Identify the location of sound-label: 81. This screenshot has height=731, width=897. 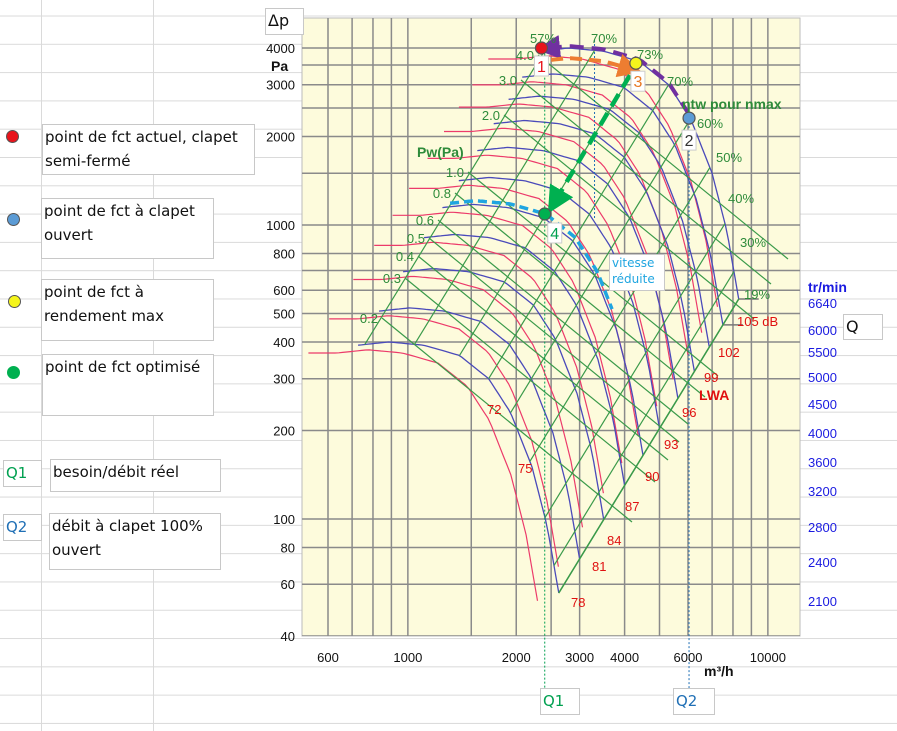
(599, 566).